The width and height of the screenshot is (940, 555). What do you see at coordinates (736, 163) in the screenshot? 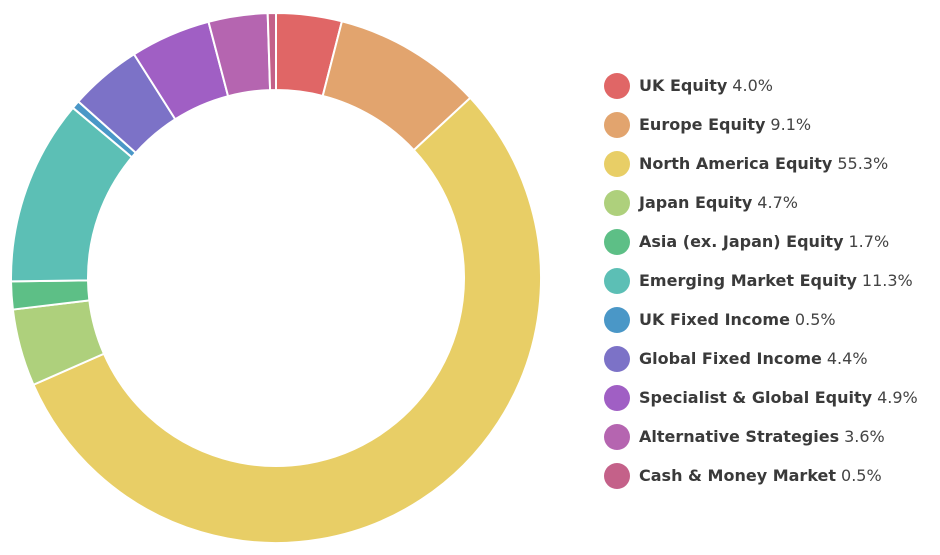
I see `legend-label: North America Equity` at bounding box center [736, 163].